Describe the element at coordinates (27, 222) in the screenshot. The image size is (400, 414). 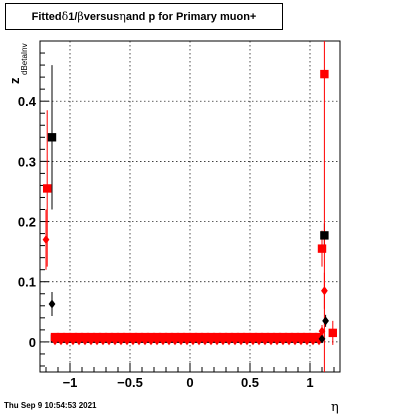
I see `y-tick-label: 0.2` at that location.